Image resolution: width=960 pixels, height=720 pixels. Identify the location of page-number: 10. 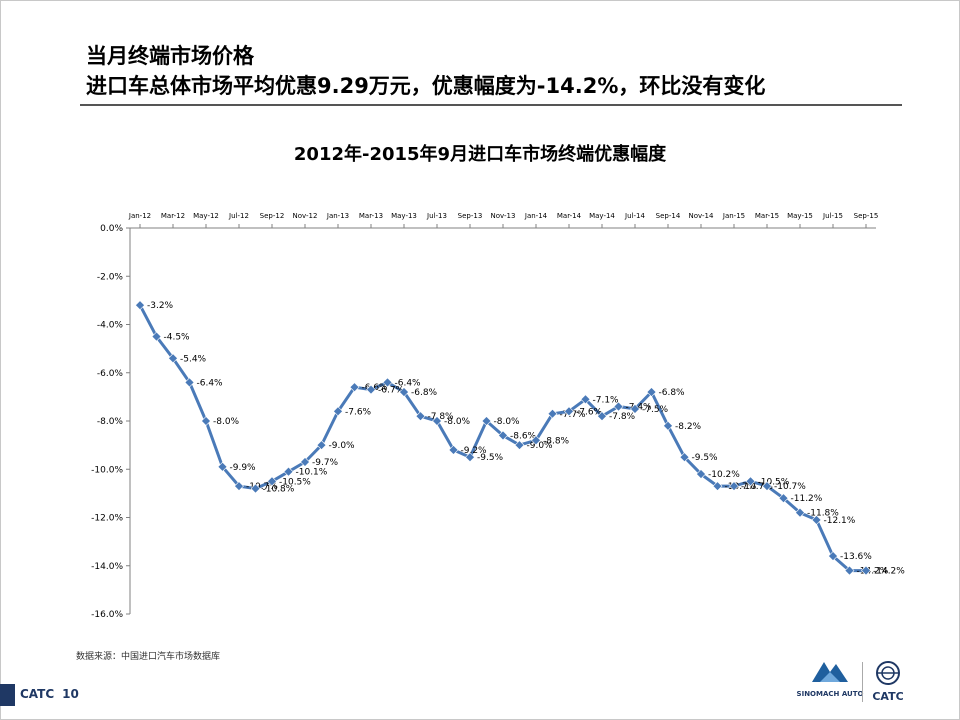
(70, 694).